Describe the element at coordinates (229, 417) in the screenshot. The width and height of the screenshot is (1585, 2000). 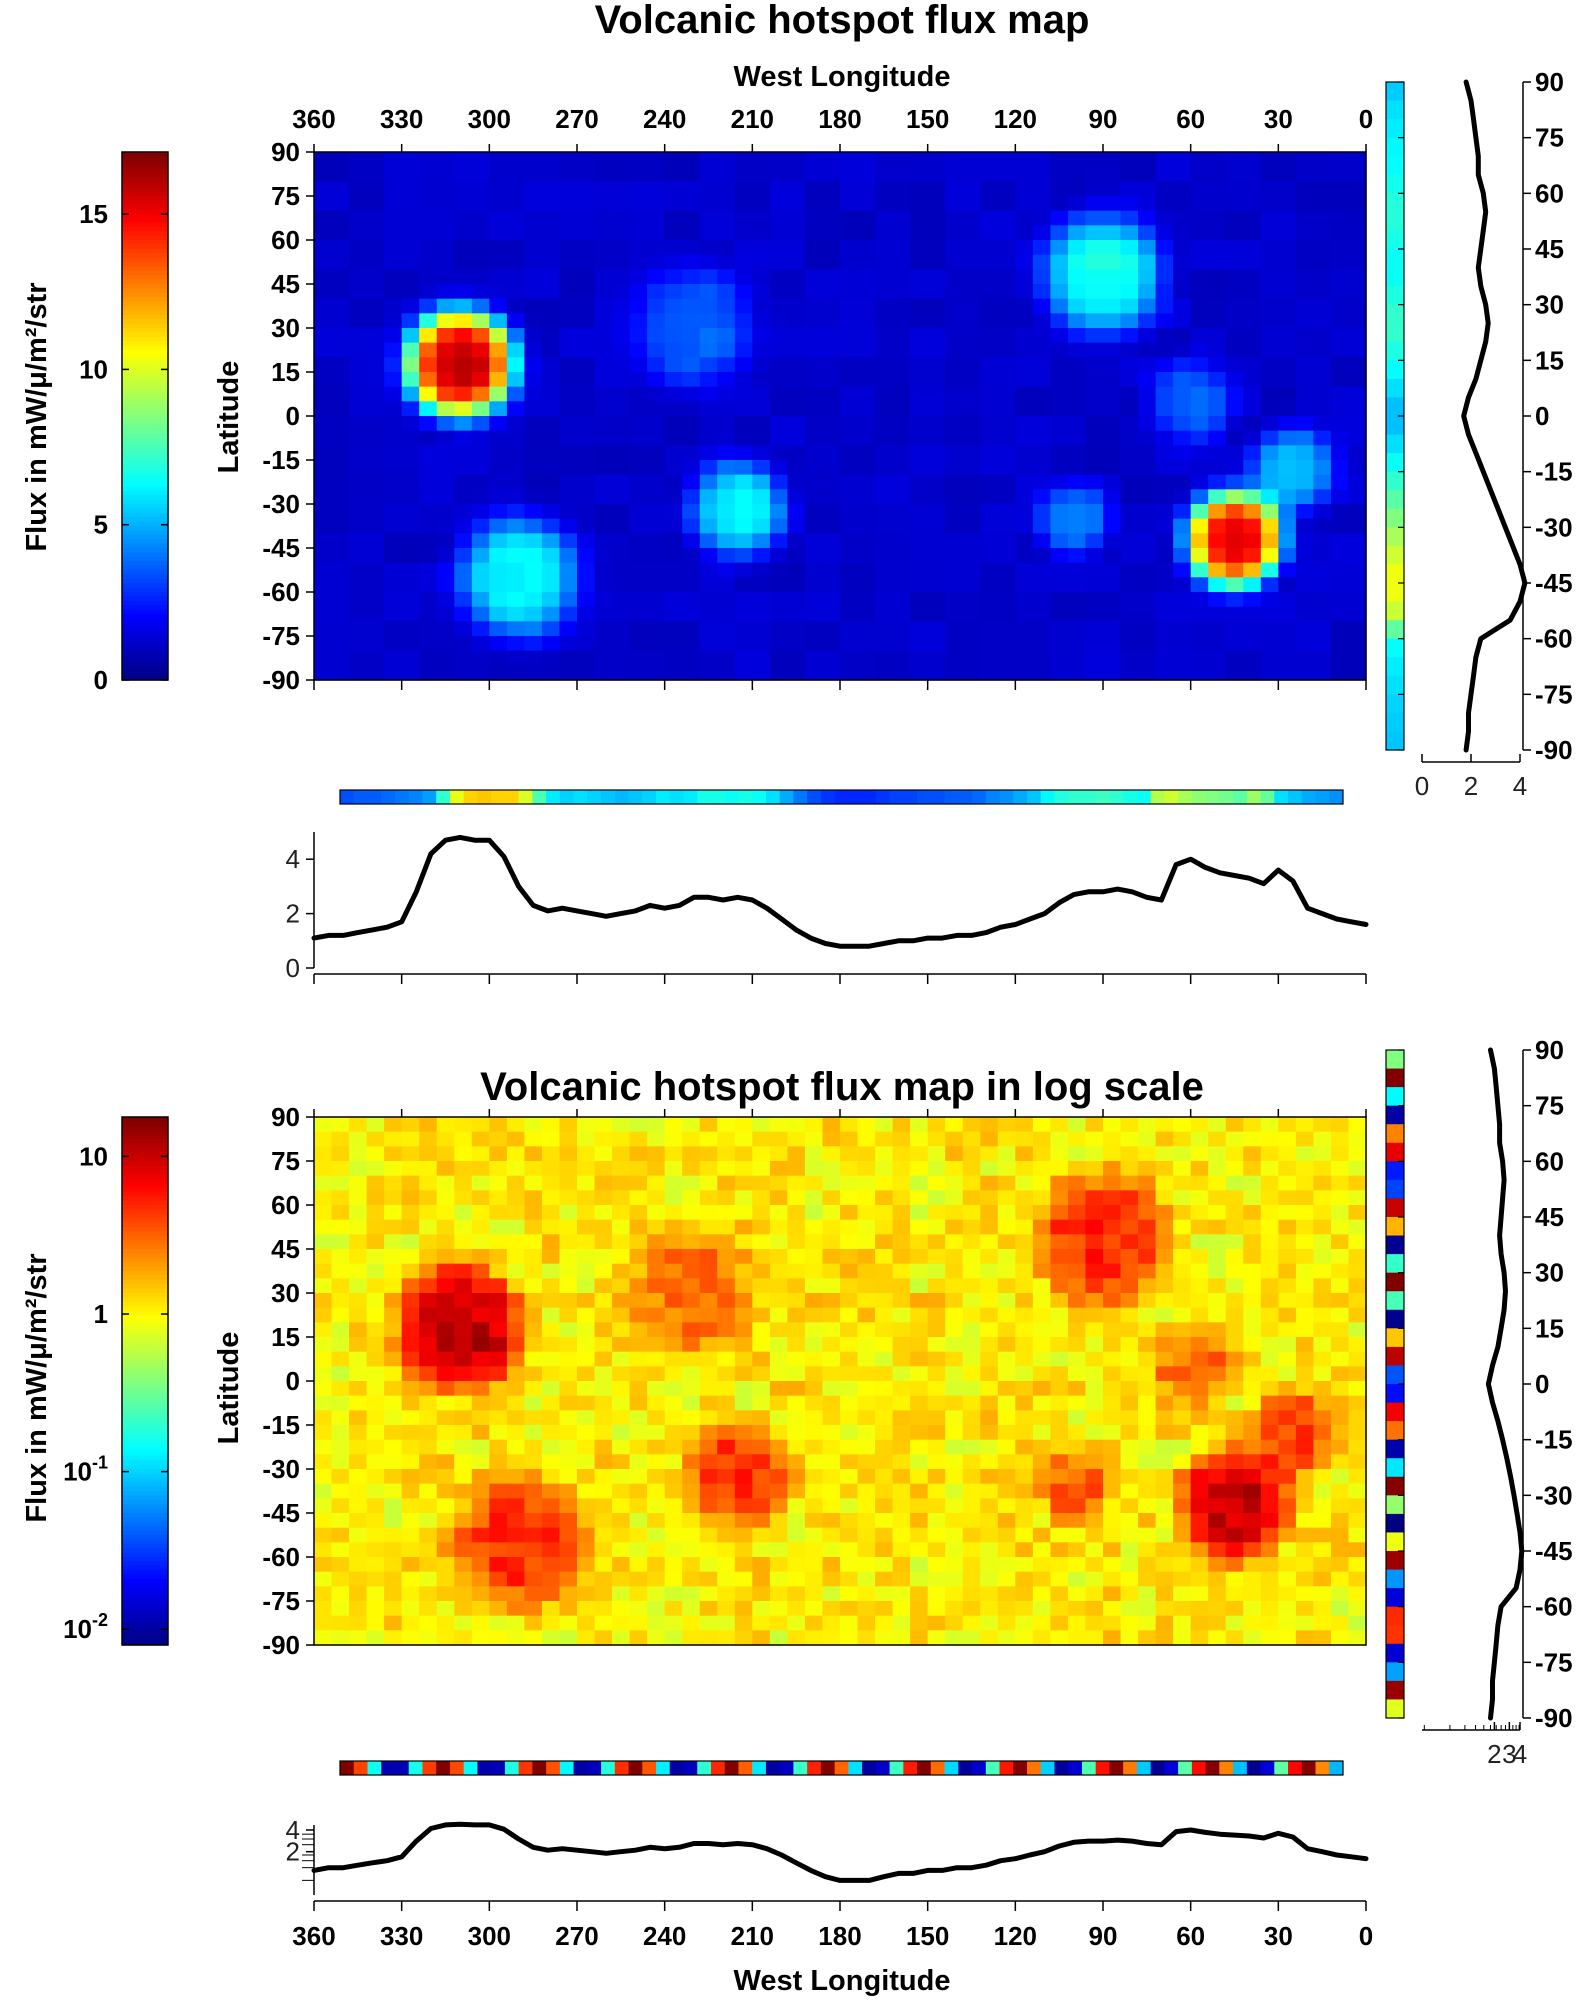
I see `top-map-ylabel: Latitude` at that location.